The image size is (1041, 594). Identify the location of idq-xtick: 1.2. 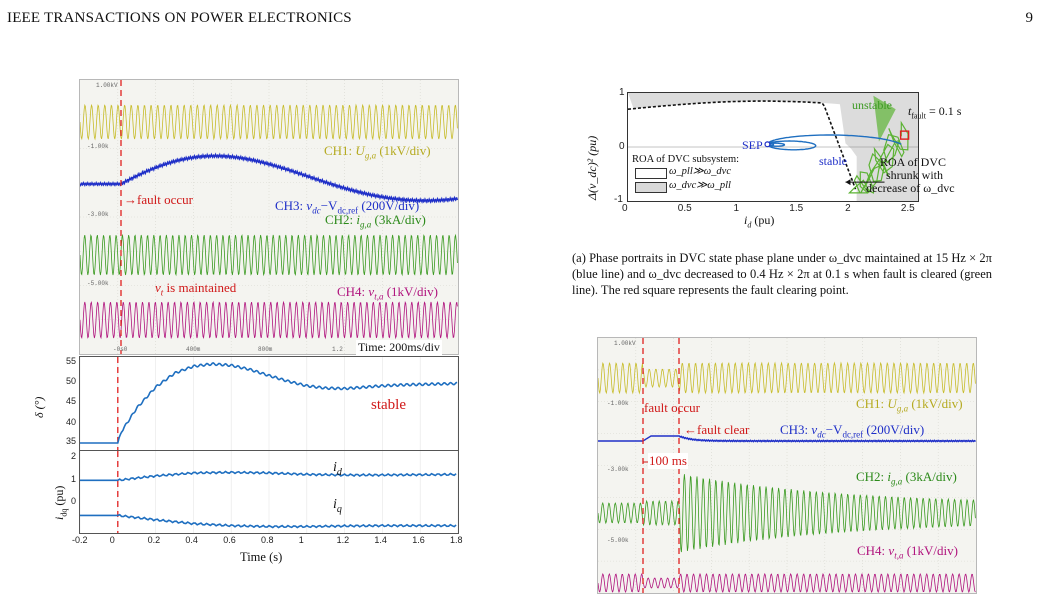
(343, 540).